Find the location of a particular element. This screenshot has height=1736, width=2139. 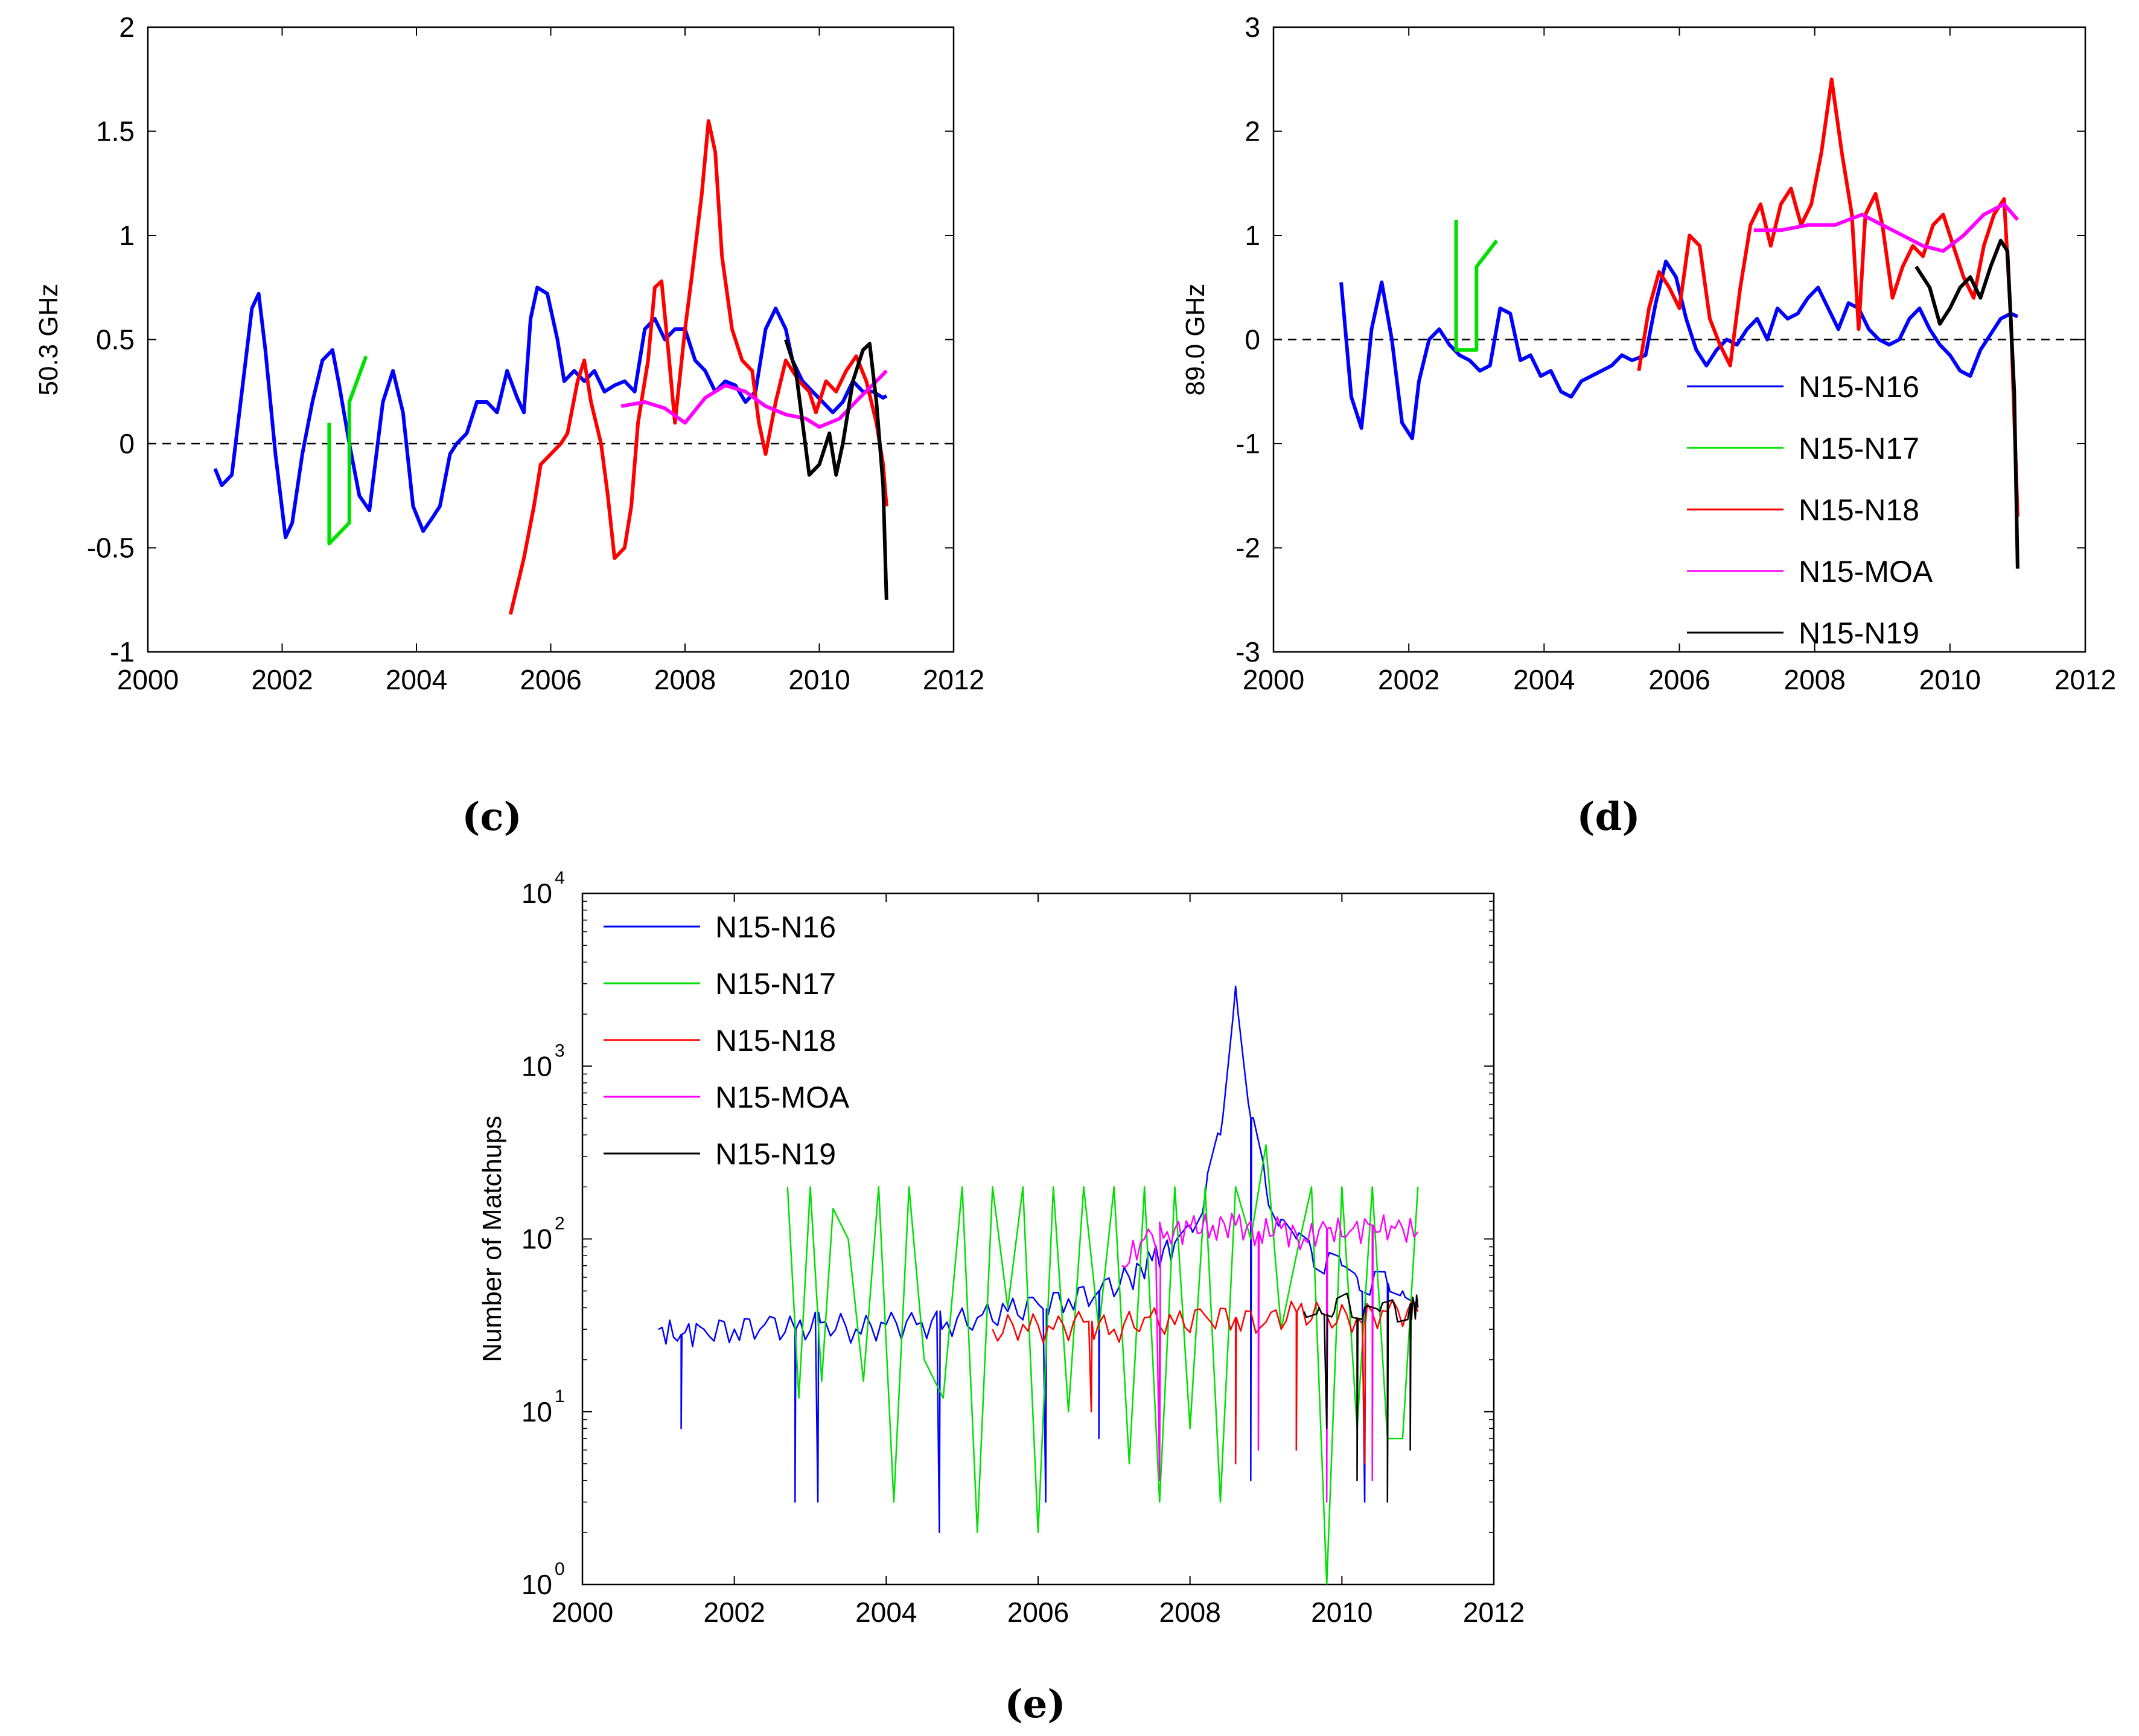

plot-frame is located at coordinates (551, 340).